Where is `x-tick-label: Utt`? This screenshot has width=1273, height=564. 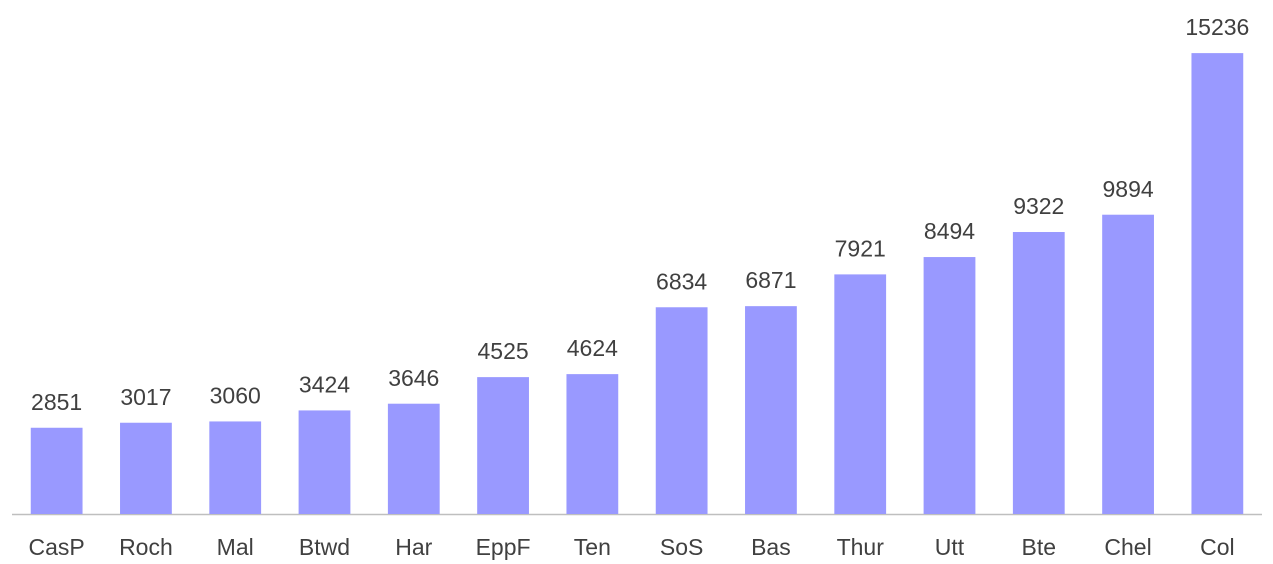
x-tick-label: Utt is located at coordinates (950, 547).